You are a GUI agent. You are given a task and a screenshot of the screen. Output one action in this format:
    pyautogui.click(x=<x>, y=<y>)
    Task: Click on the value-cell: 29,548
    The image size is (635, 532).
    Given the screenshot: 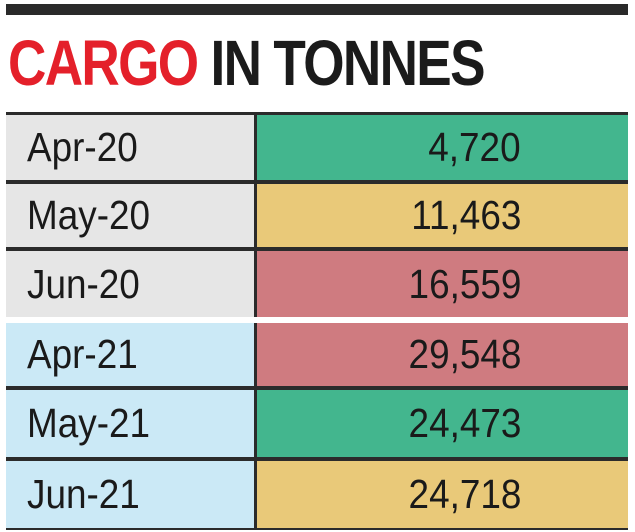 What is the action you would take?
    pyautogui.click(x=442, y=354)
    